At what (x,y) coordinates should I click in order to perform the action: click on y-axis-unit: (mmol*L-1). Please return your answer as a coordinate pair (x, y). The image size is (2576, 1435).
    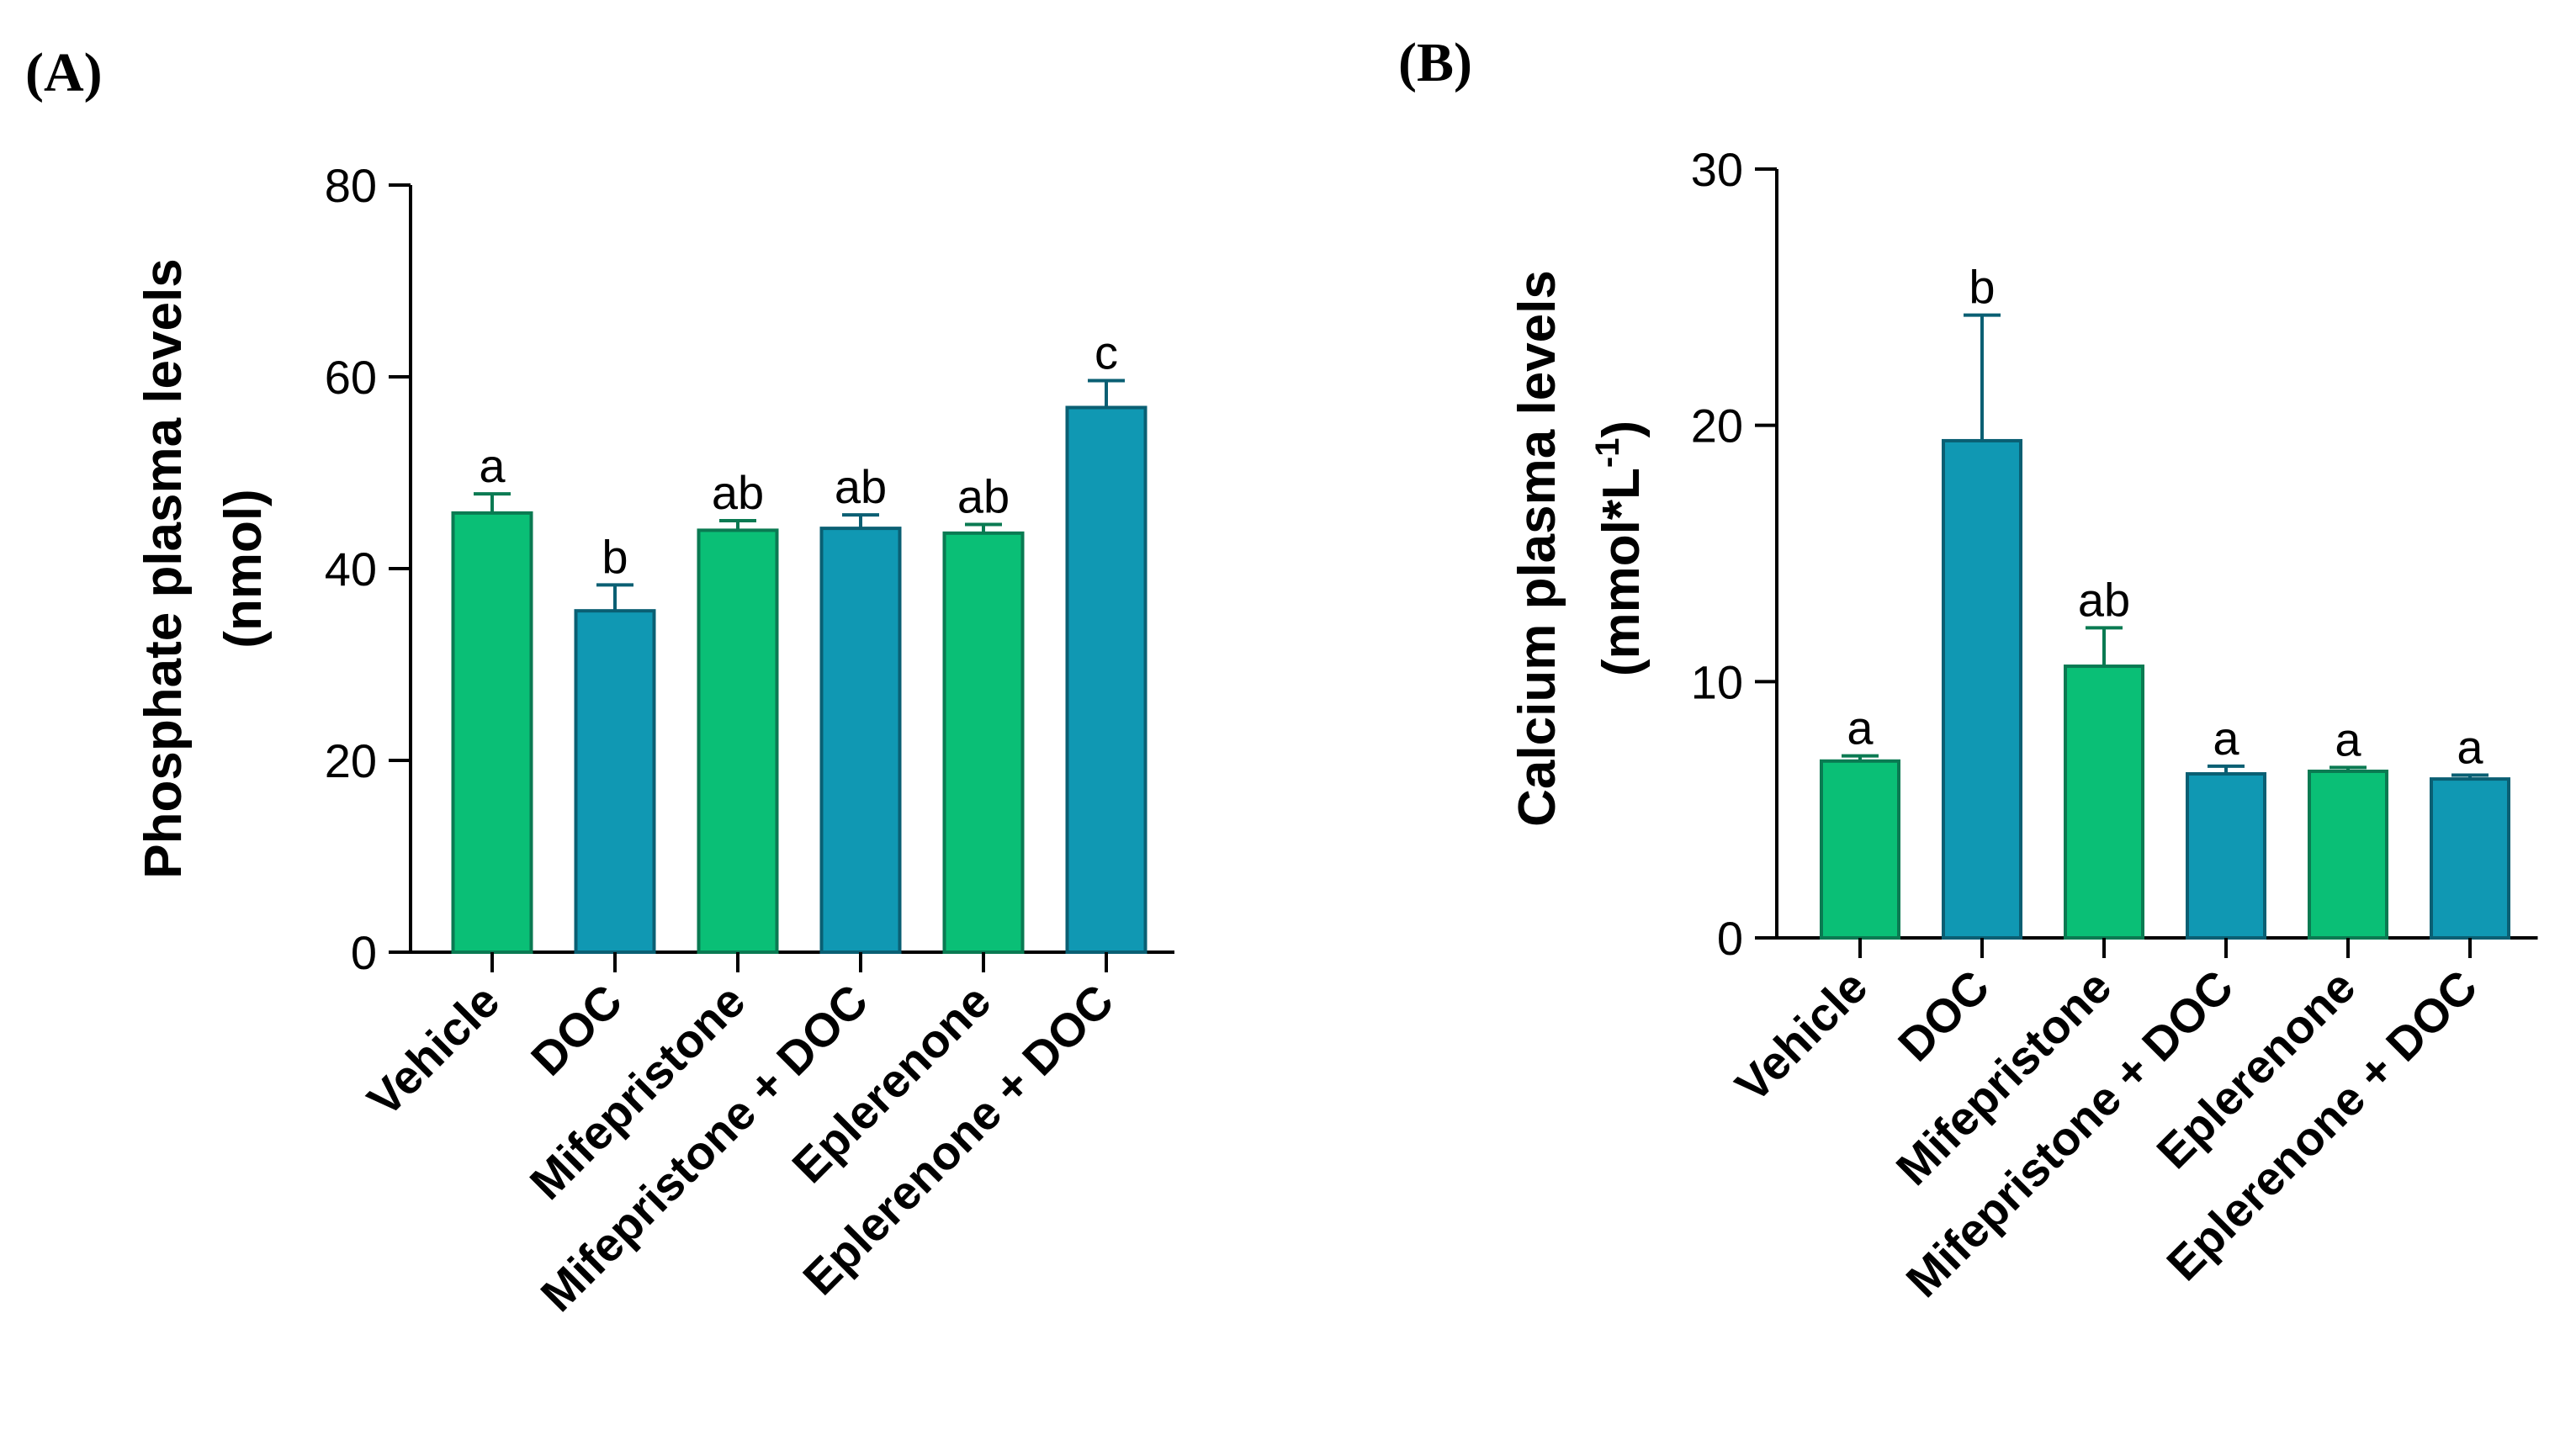
    Looking at the image, I should click on (1620, 548).